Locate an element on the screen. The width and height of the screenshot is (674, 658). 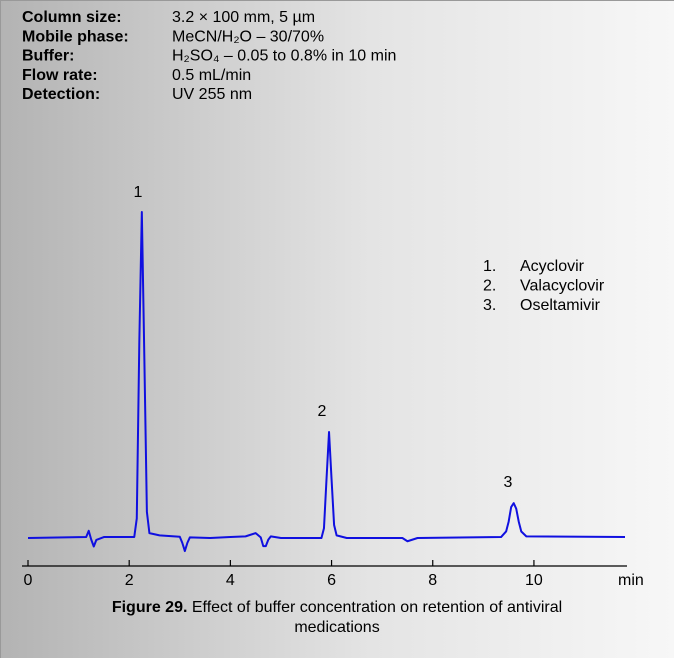
compound-name: Acyclovir is located at coordinates (552, 266).